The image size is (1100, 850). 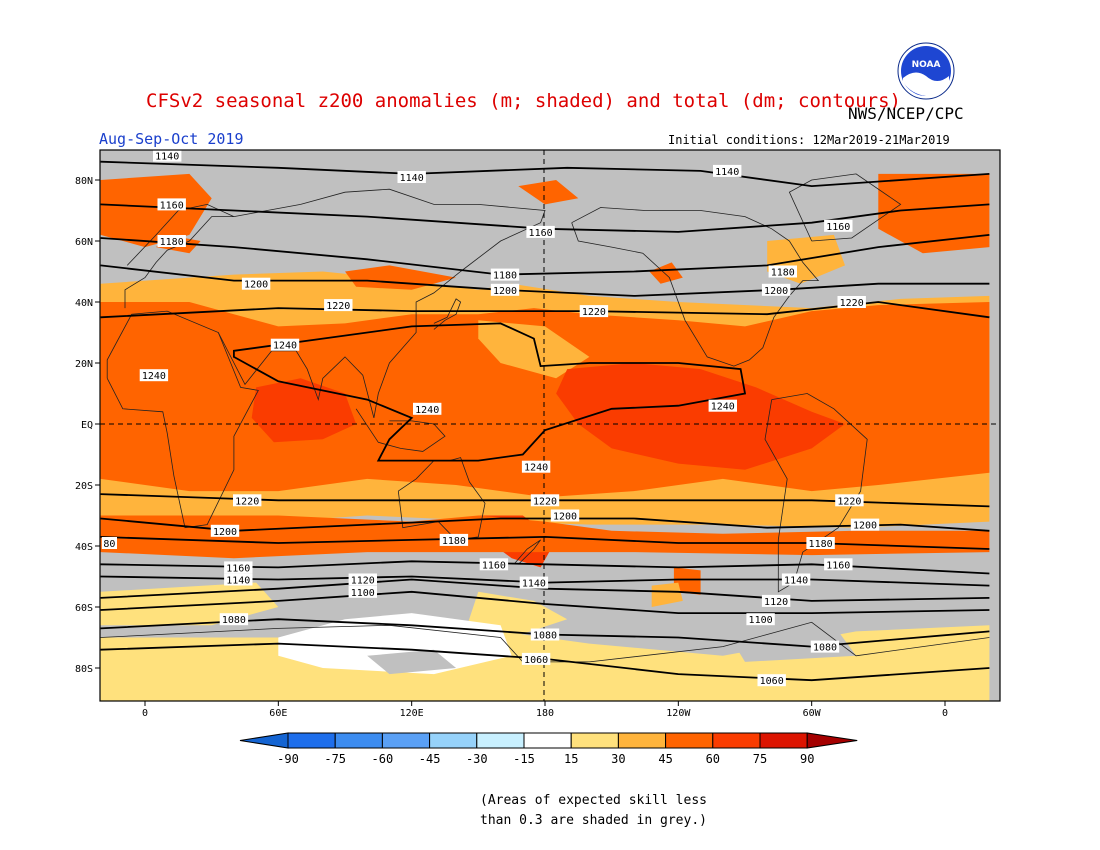 What do you see at coordinates (84, 486) in the screenshot?
I see `lat-tick-label: 20S` at bounding box center [84, 486].